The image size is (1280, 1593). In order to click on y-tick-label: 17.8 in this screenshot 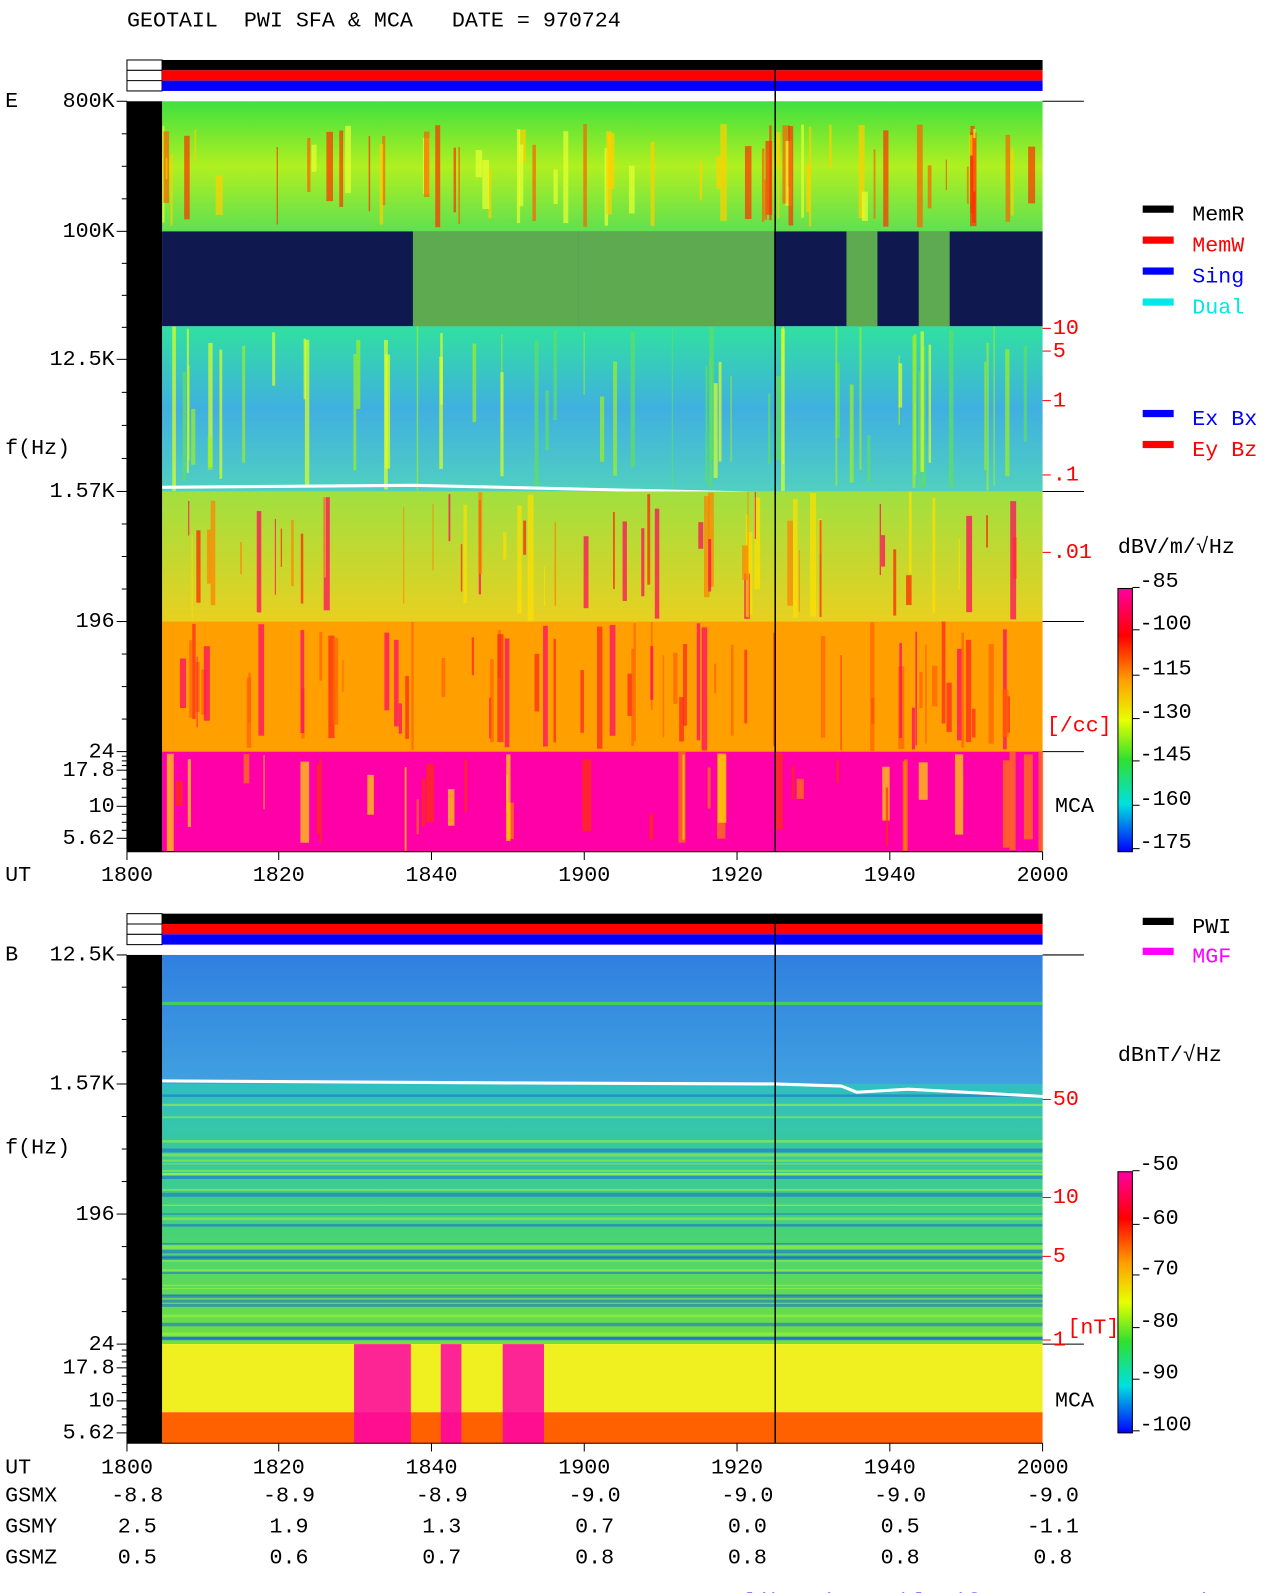, I will do `click(89, 1368)`.